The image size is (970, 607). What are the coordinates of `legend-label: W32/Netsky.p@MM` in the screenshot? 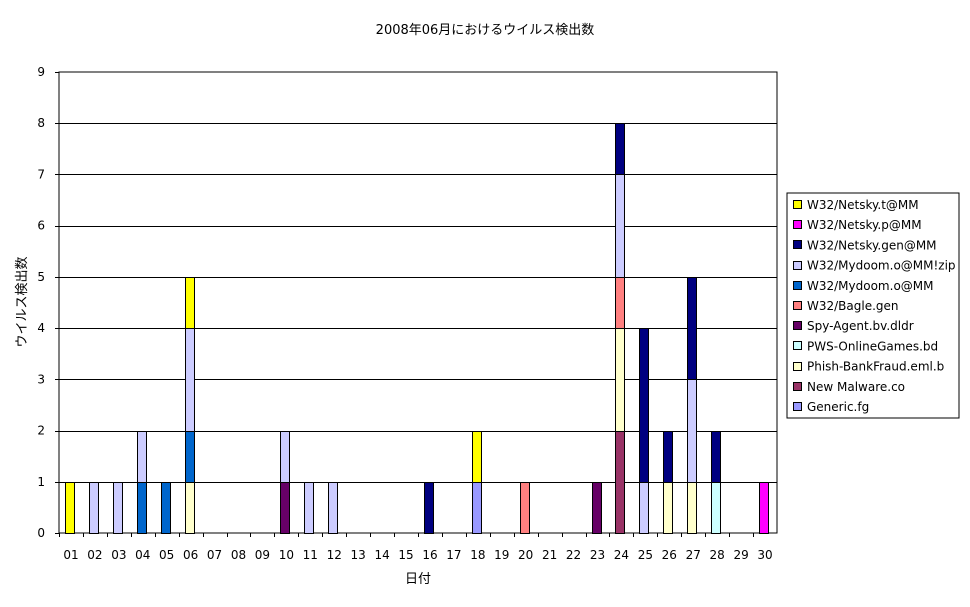 It's located at (864, 225).